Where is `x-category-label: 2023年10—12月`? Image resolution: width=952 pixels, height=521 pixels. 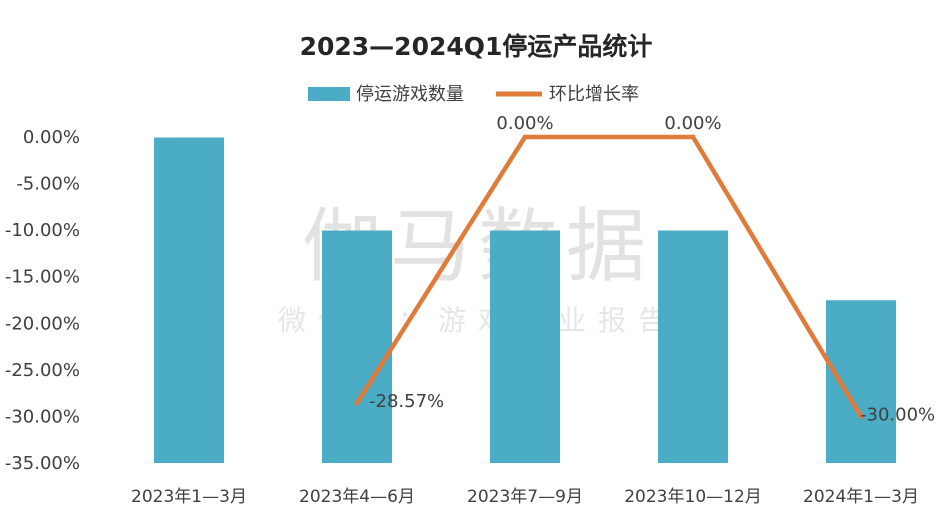 x-category-label: 2023年10—12月 is located at coordinates (693, 497).